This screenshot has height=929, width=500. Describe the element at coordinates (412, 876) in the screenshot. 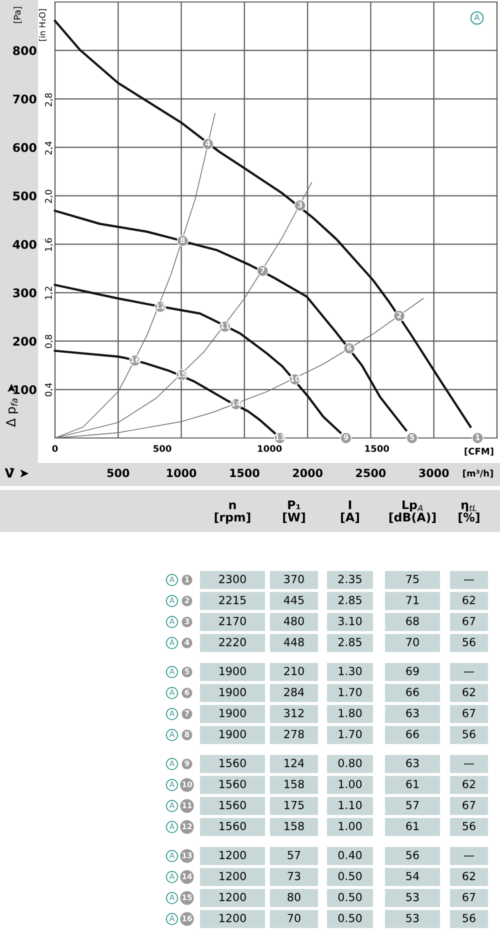

I see `text: 54` at that location.